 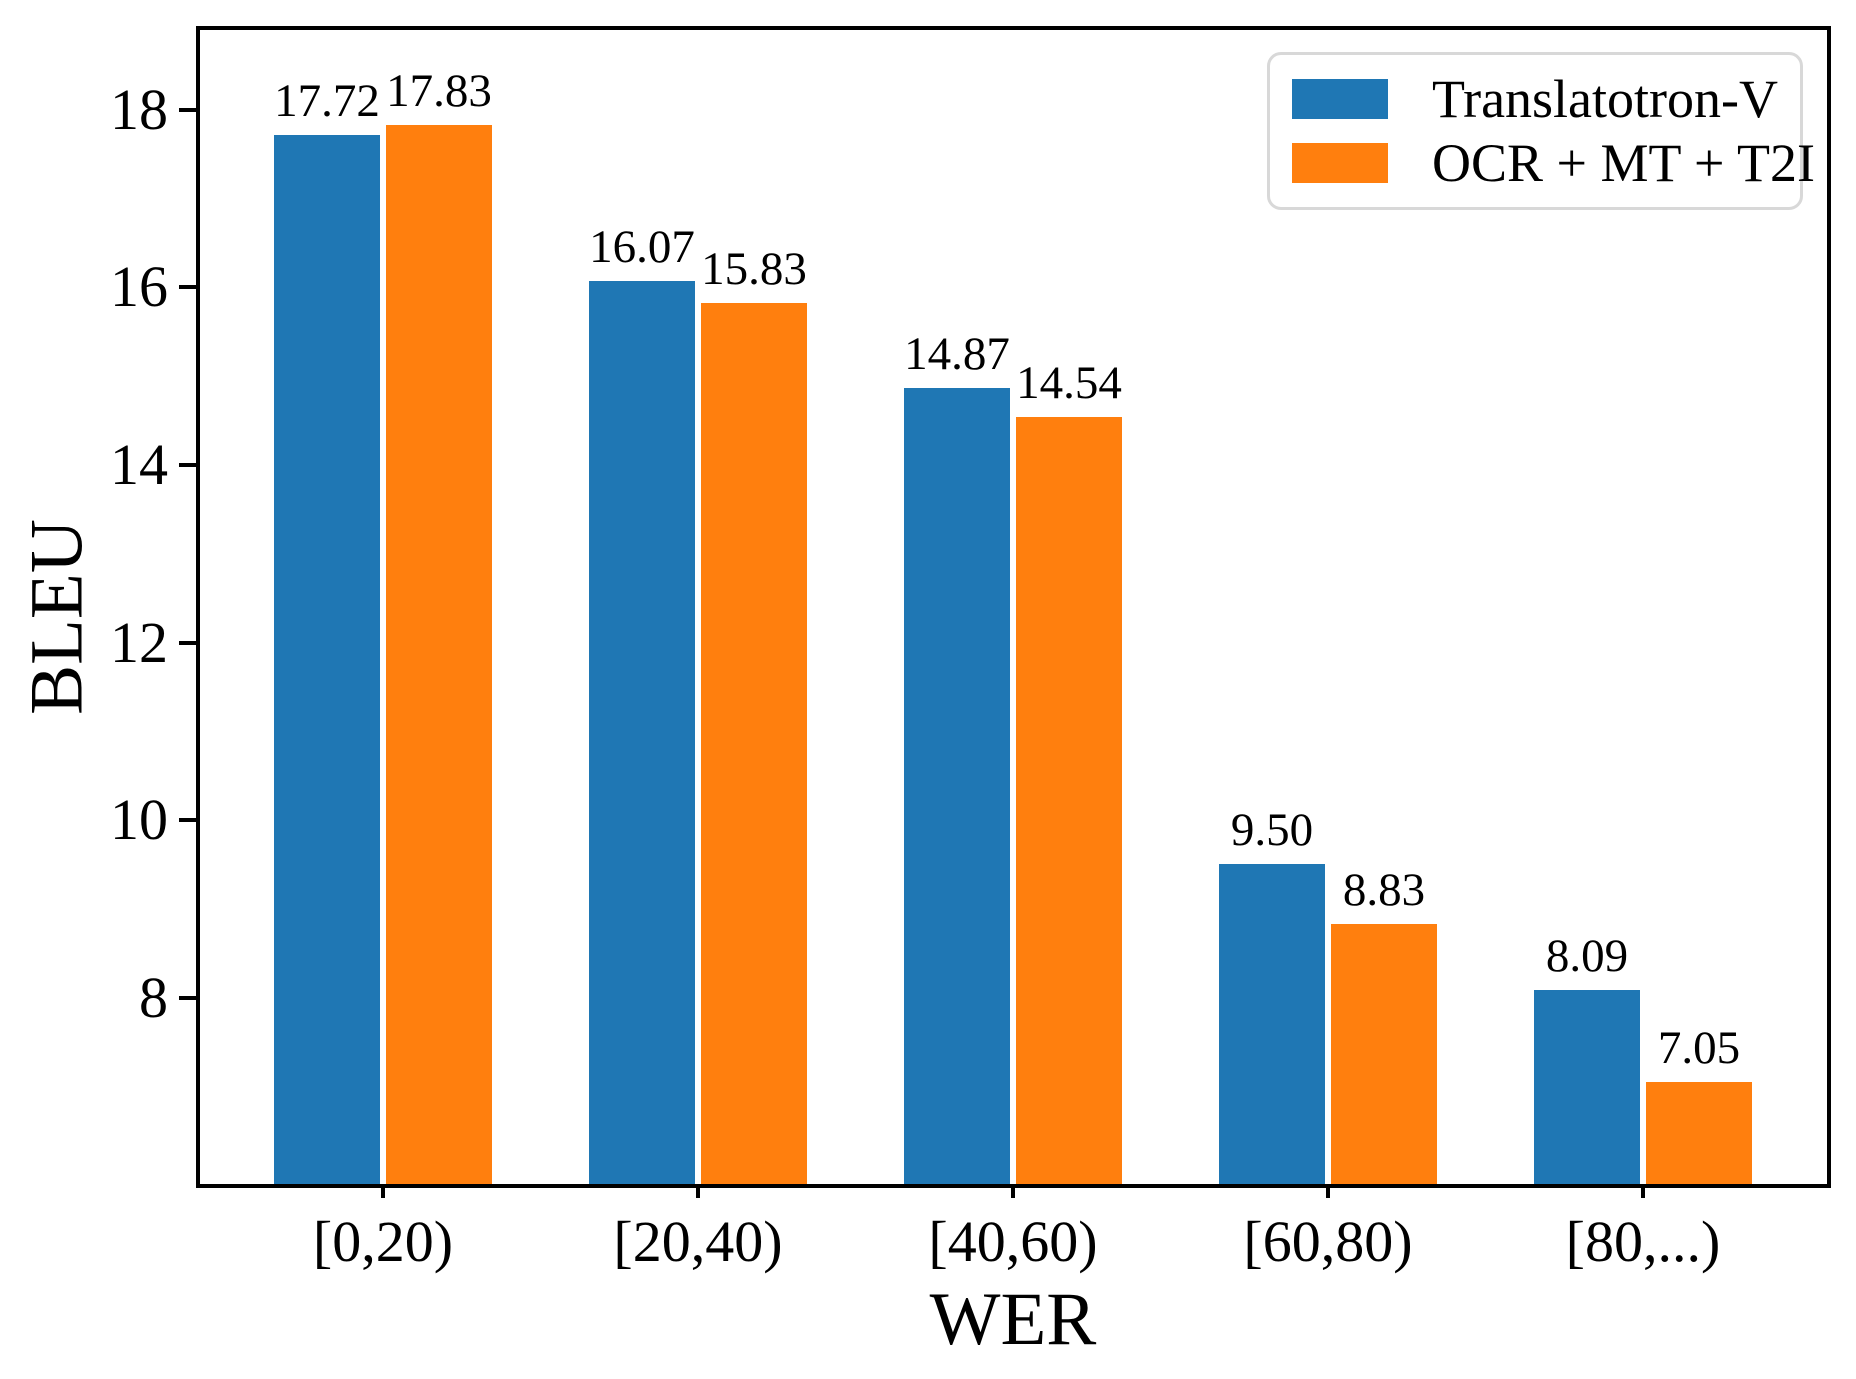 I want to click on bar-value-label: 14.87, so click(x=957, y=354).